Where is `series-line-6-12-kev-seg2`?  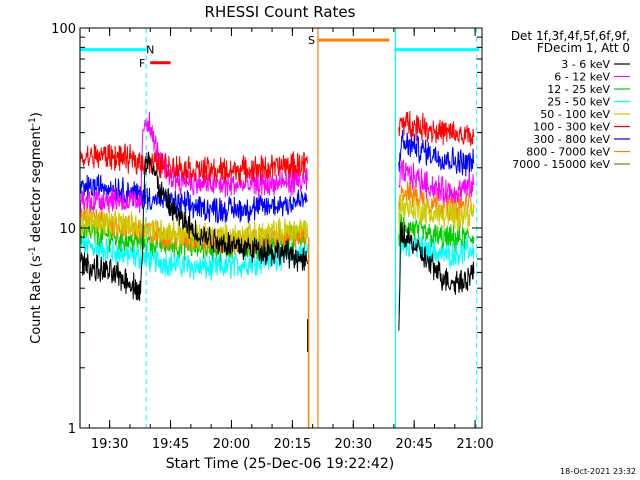
series-line-6-12-kev-seg2 is located at coordinates (436, 181).